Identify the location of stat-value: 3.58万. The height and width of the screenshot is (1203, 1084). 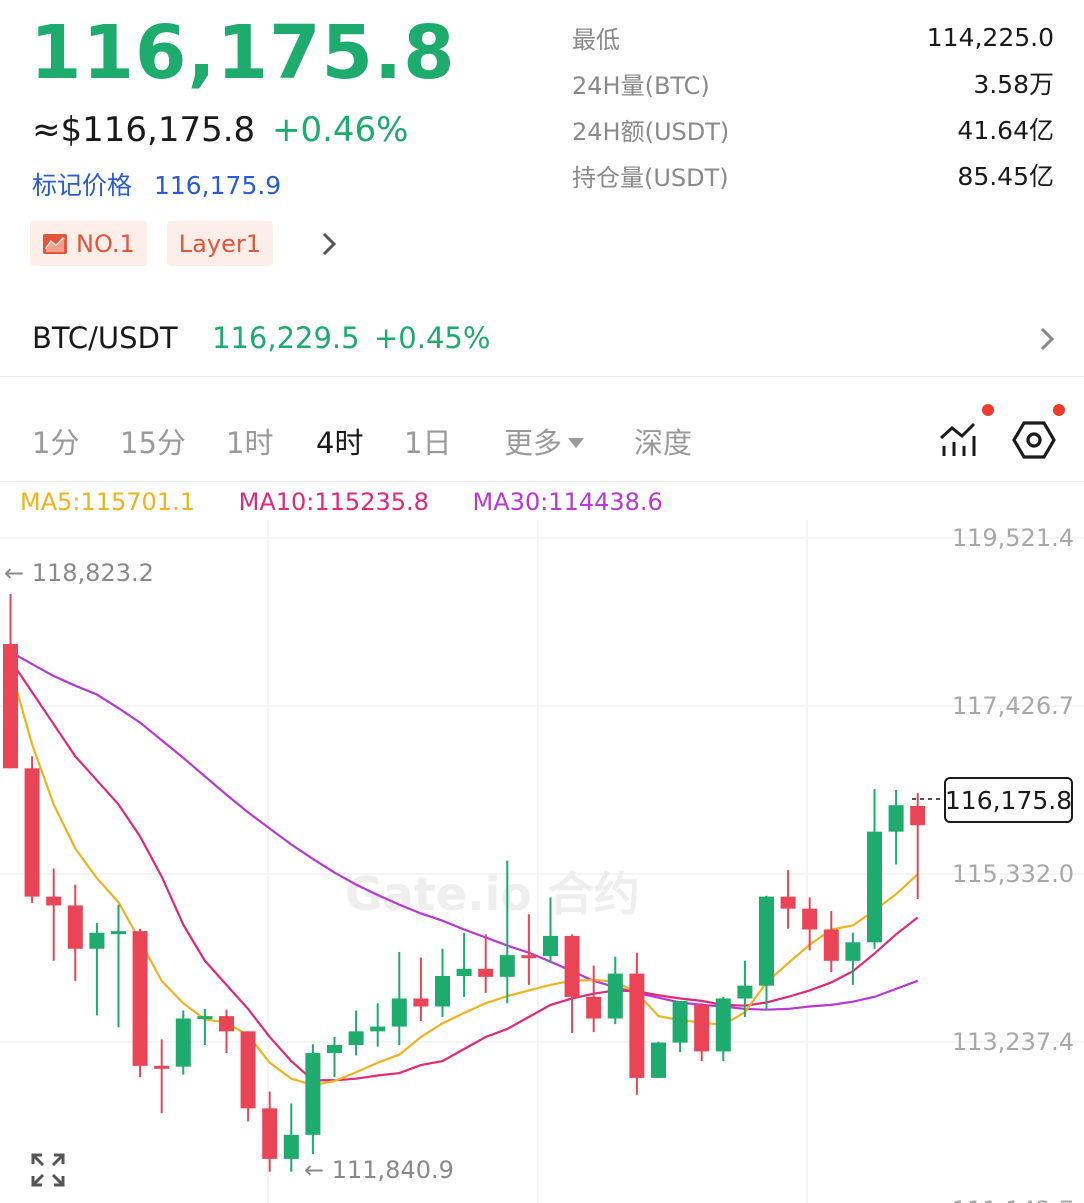
(1013, 84).